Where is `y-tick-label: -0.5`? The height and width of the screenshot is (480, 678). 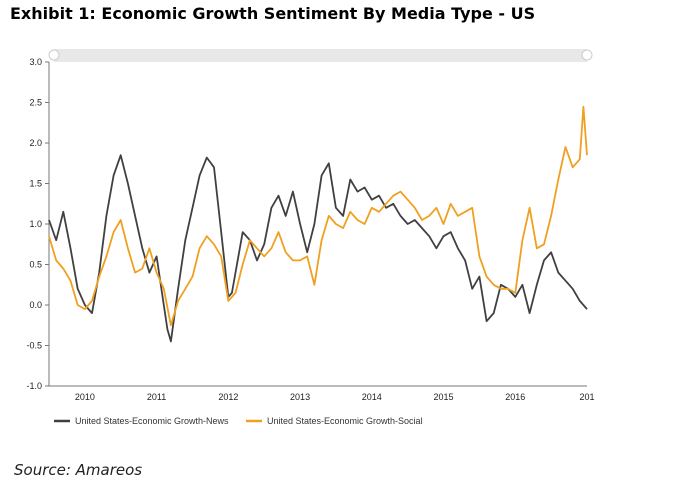
y-tick-label: -0.5 is located at coordinates (34, 346).